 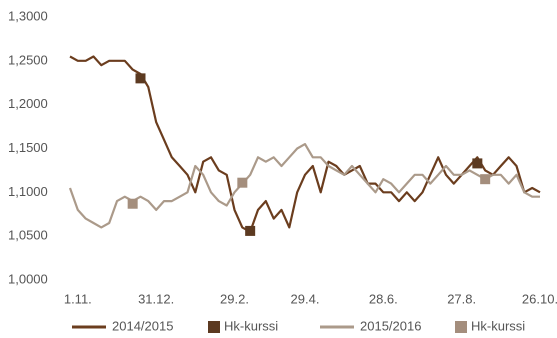 What do you see at coordinates (234, 298) in the screenshot?
I see `x-tick-label: 29.2.` at bounding box center [234, 298].